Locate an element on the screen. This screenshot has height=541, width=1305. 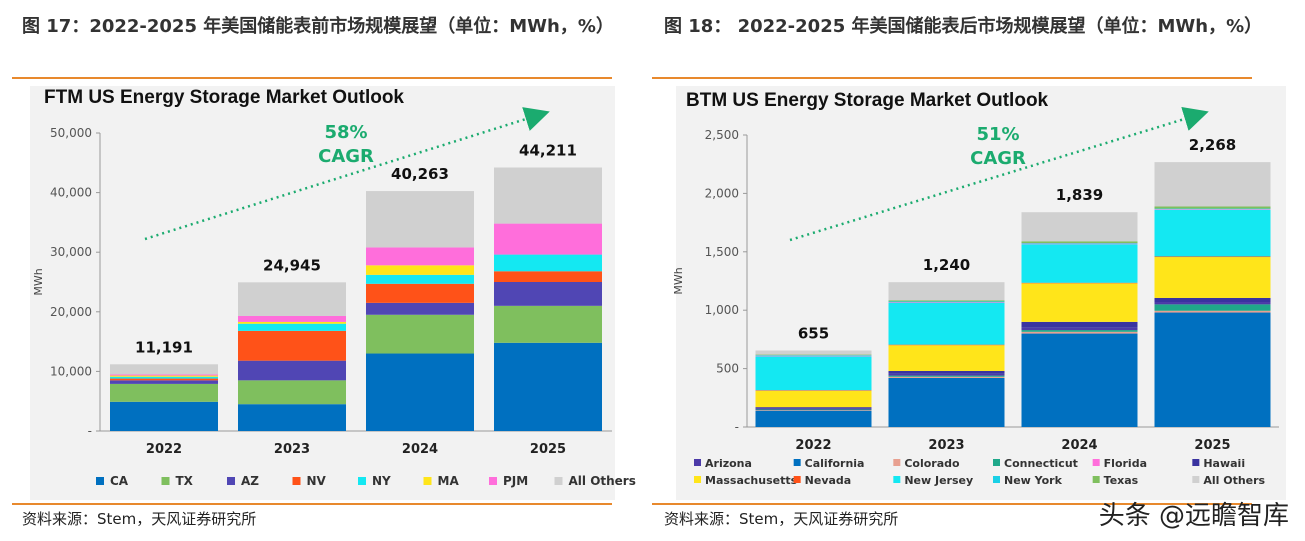
y-tick-label: 40,000 is located at coordinates (71, 193).